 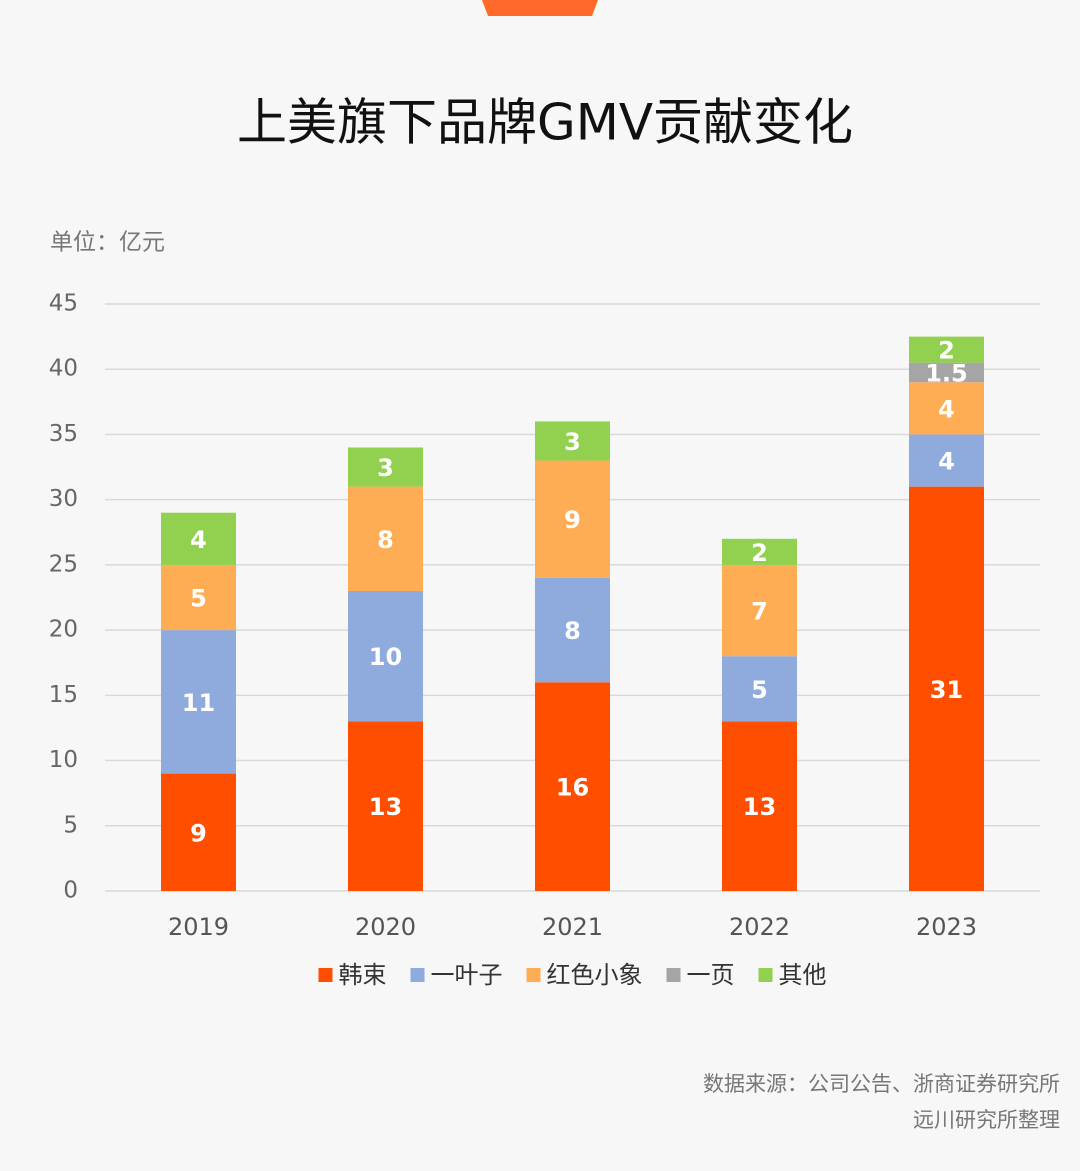 What do you see at coordinates (595, 975) in the screenshot?
I see `legend-label: 红色小象` at bounding box center [595, 975].